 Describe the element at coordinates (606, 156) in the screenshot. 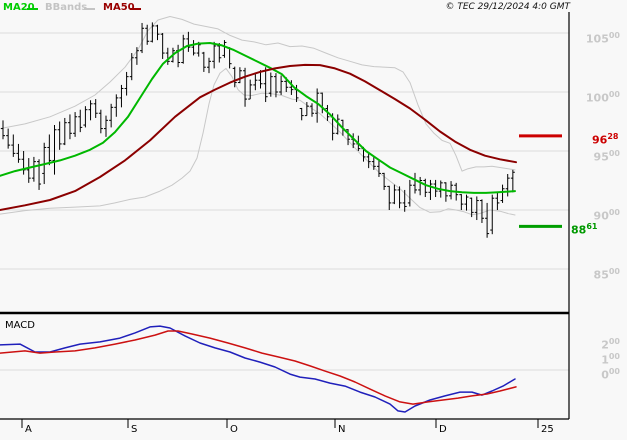

I see `price-axis-label-9500: 9500` at that location.